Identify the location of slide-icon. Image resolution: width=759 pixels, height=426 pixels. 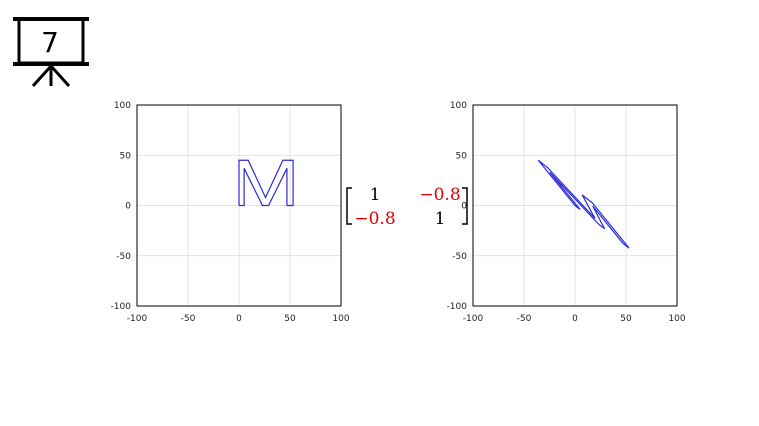
(51, 52).